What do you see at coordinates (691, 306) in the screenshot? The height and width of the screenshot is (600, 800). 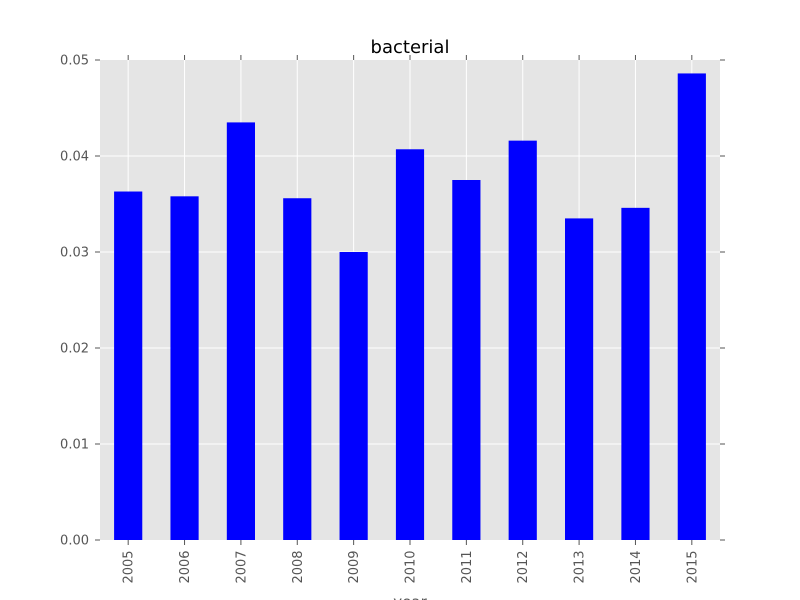 I see `bar-2015` at bounding box center [691, 306].